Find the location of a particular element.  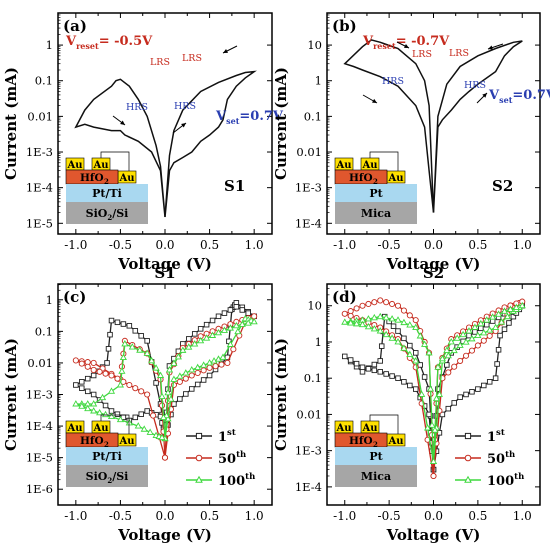

bottom-electrode-layer is located at coordinates (376, 193).